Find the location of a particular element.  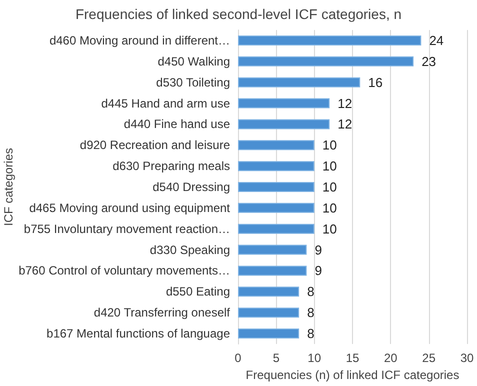

y-tick-label: d920 Recreation and leisure is located at coordinates (155, 145).